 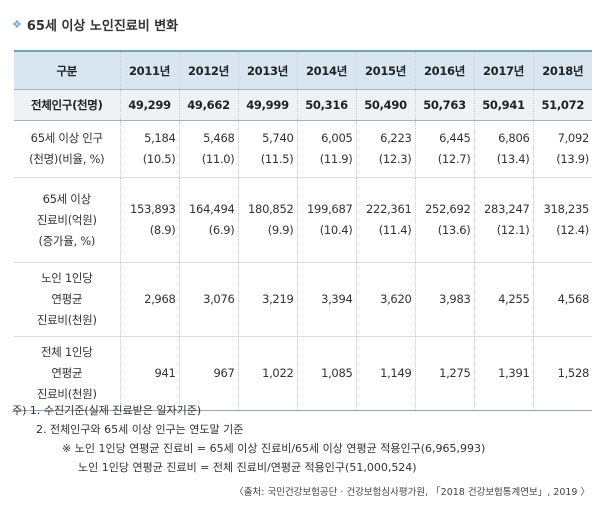 What do you see at coordinates (267, 149) in the screenshot?
I see `table-cell: 5,740 (11.5)` at bounding box center [267, 149].